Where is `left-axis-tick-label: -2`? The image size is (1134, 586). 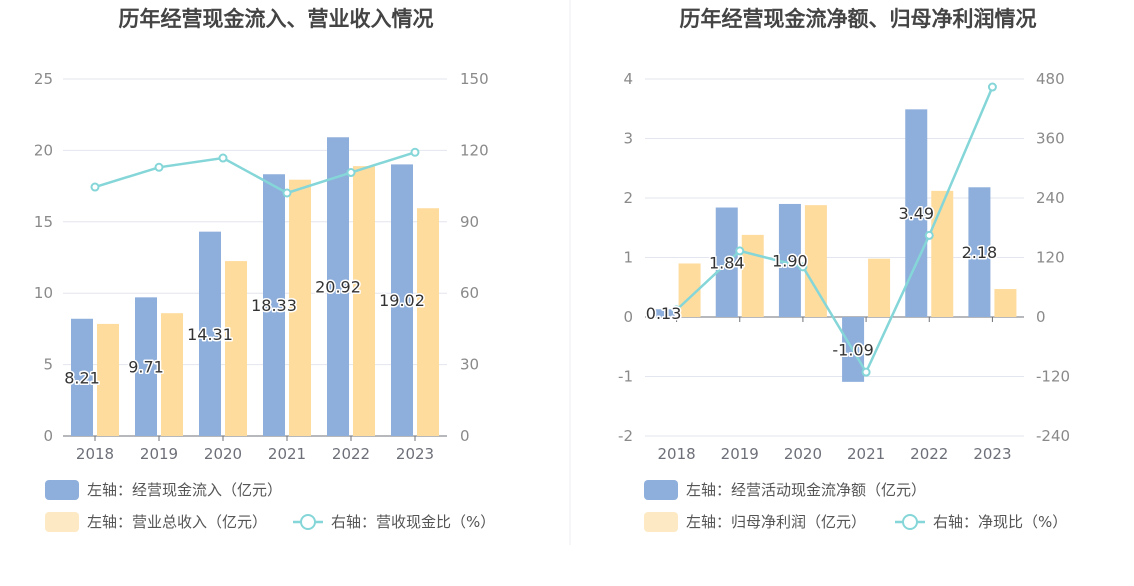 left-axis-tick-label: -2 is located at coordinates (625, 436).